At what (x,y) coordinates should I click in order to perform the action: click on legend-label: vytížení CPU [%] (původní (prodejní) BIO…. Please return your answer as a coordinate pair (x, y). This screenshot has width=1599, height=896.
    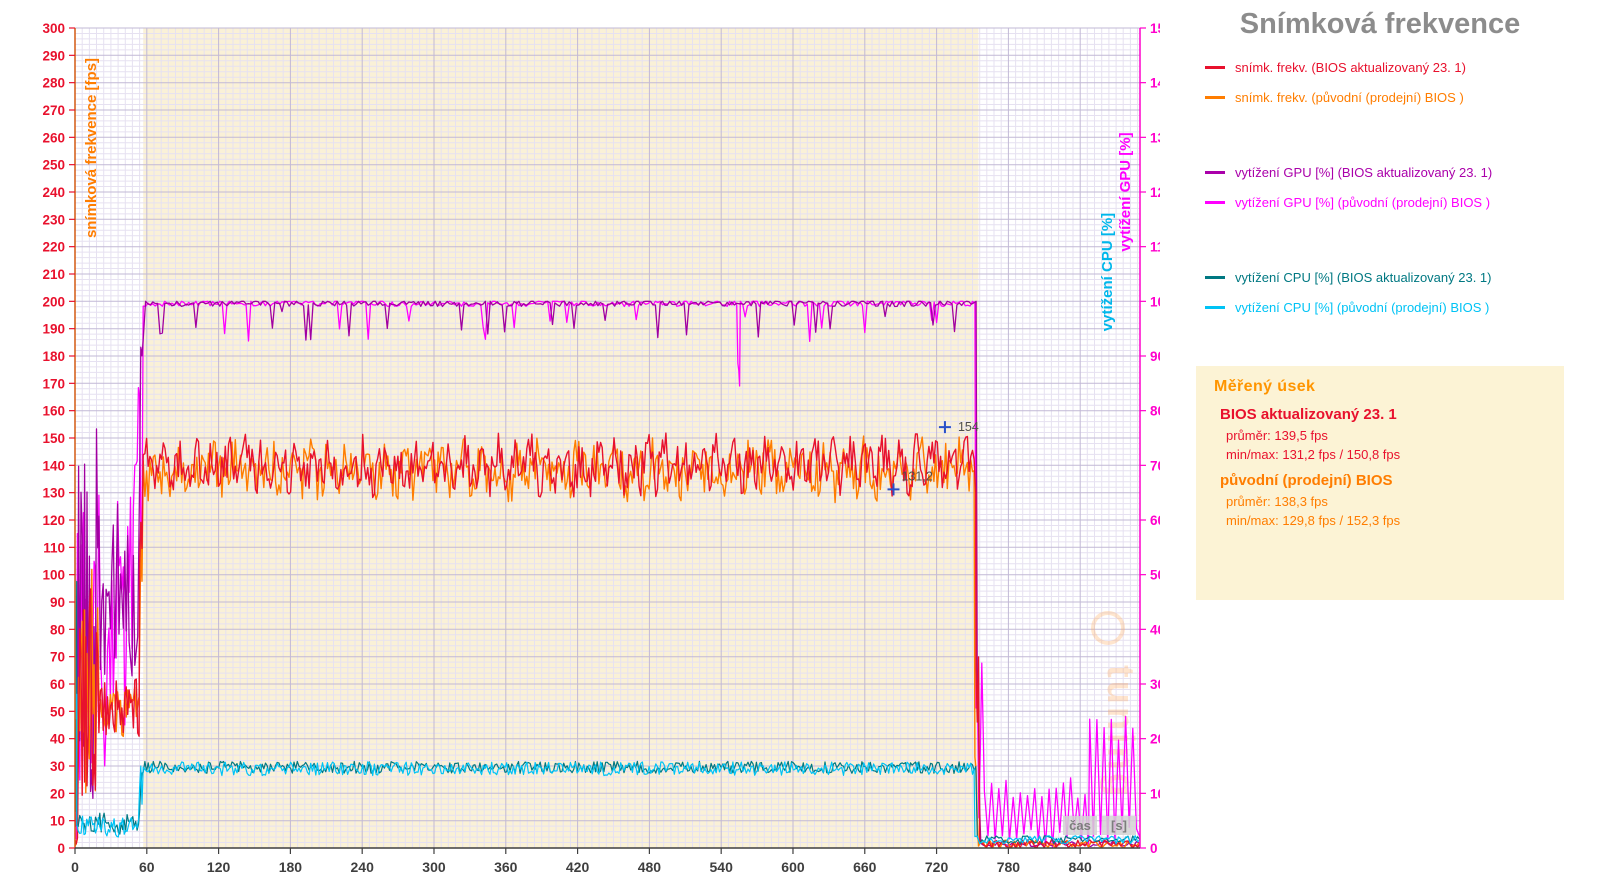
    Looking at the image, I should click on (1362, 307).